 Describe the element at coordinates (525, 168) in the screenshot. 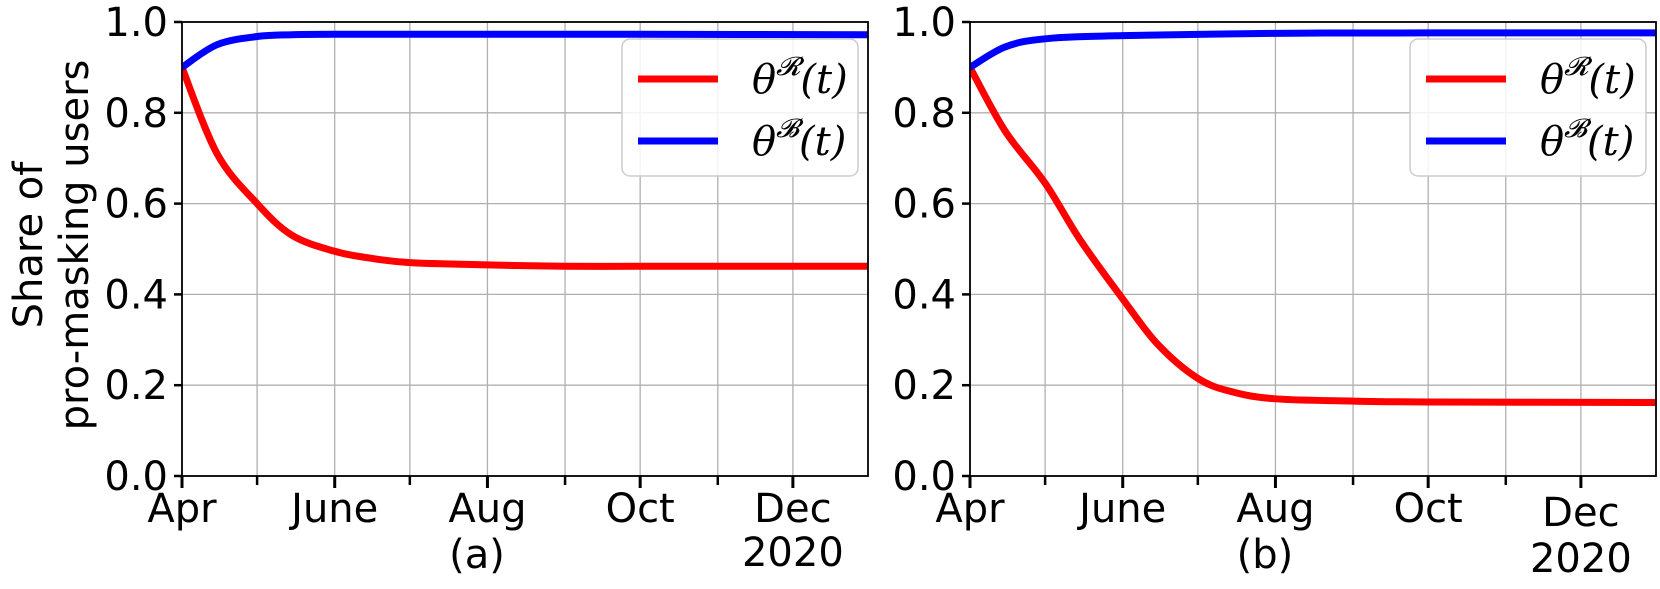

I see `series-line-theta-r` at that location.